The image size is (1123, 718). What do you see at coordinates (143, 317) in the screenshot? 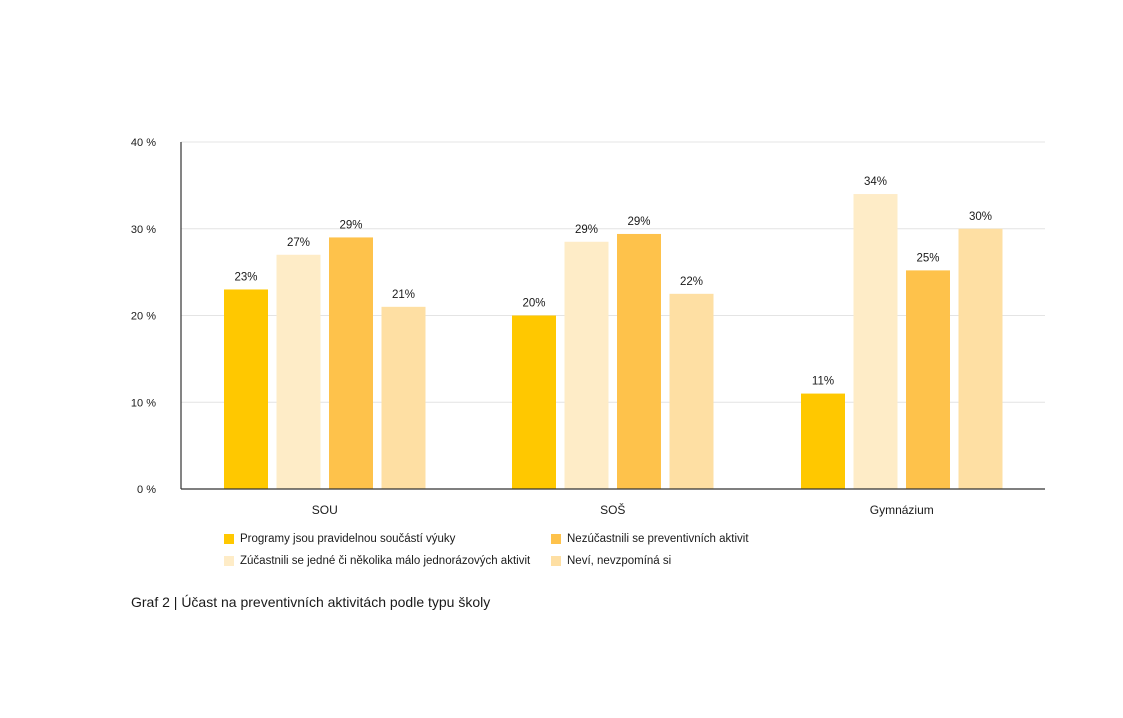
I see `y-tick-label: 20 %` at bounding box center [143, 317].